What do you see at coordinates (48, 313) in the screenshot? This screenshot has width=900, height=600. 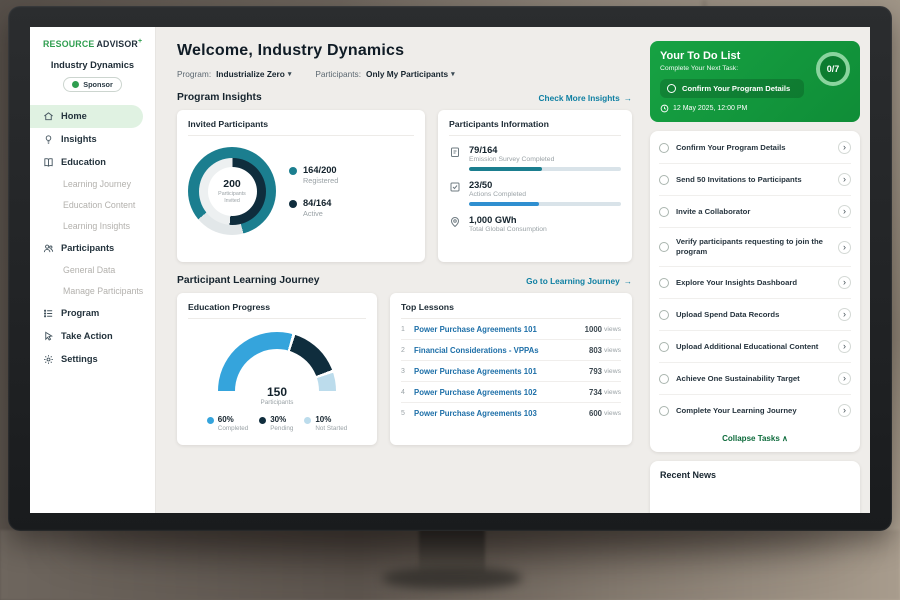 I see `list-icon` at bounding box center [48, 313].